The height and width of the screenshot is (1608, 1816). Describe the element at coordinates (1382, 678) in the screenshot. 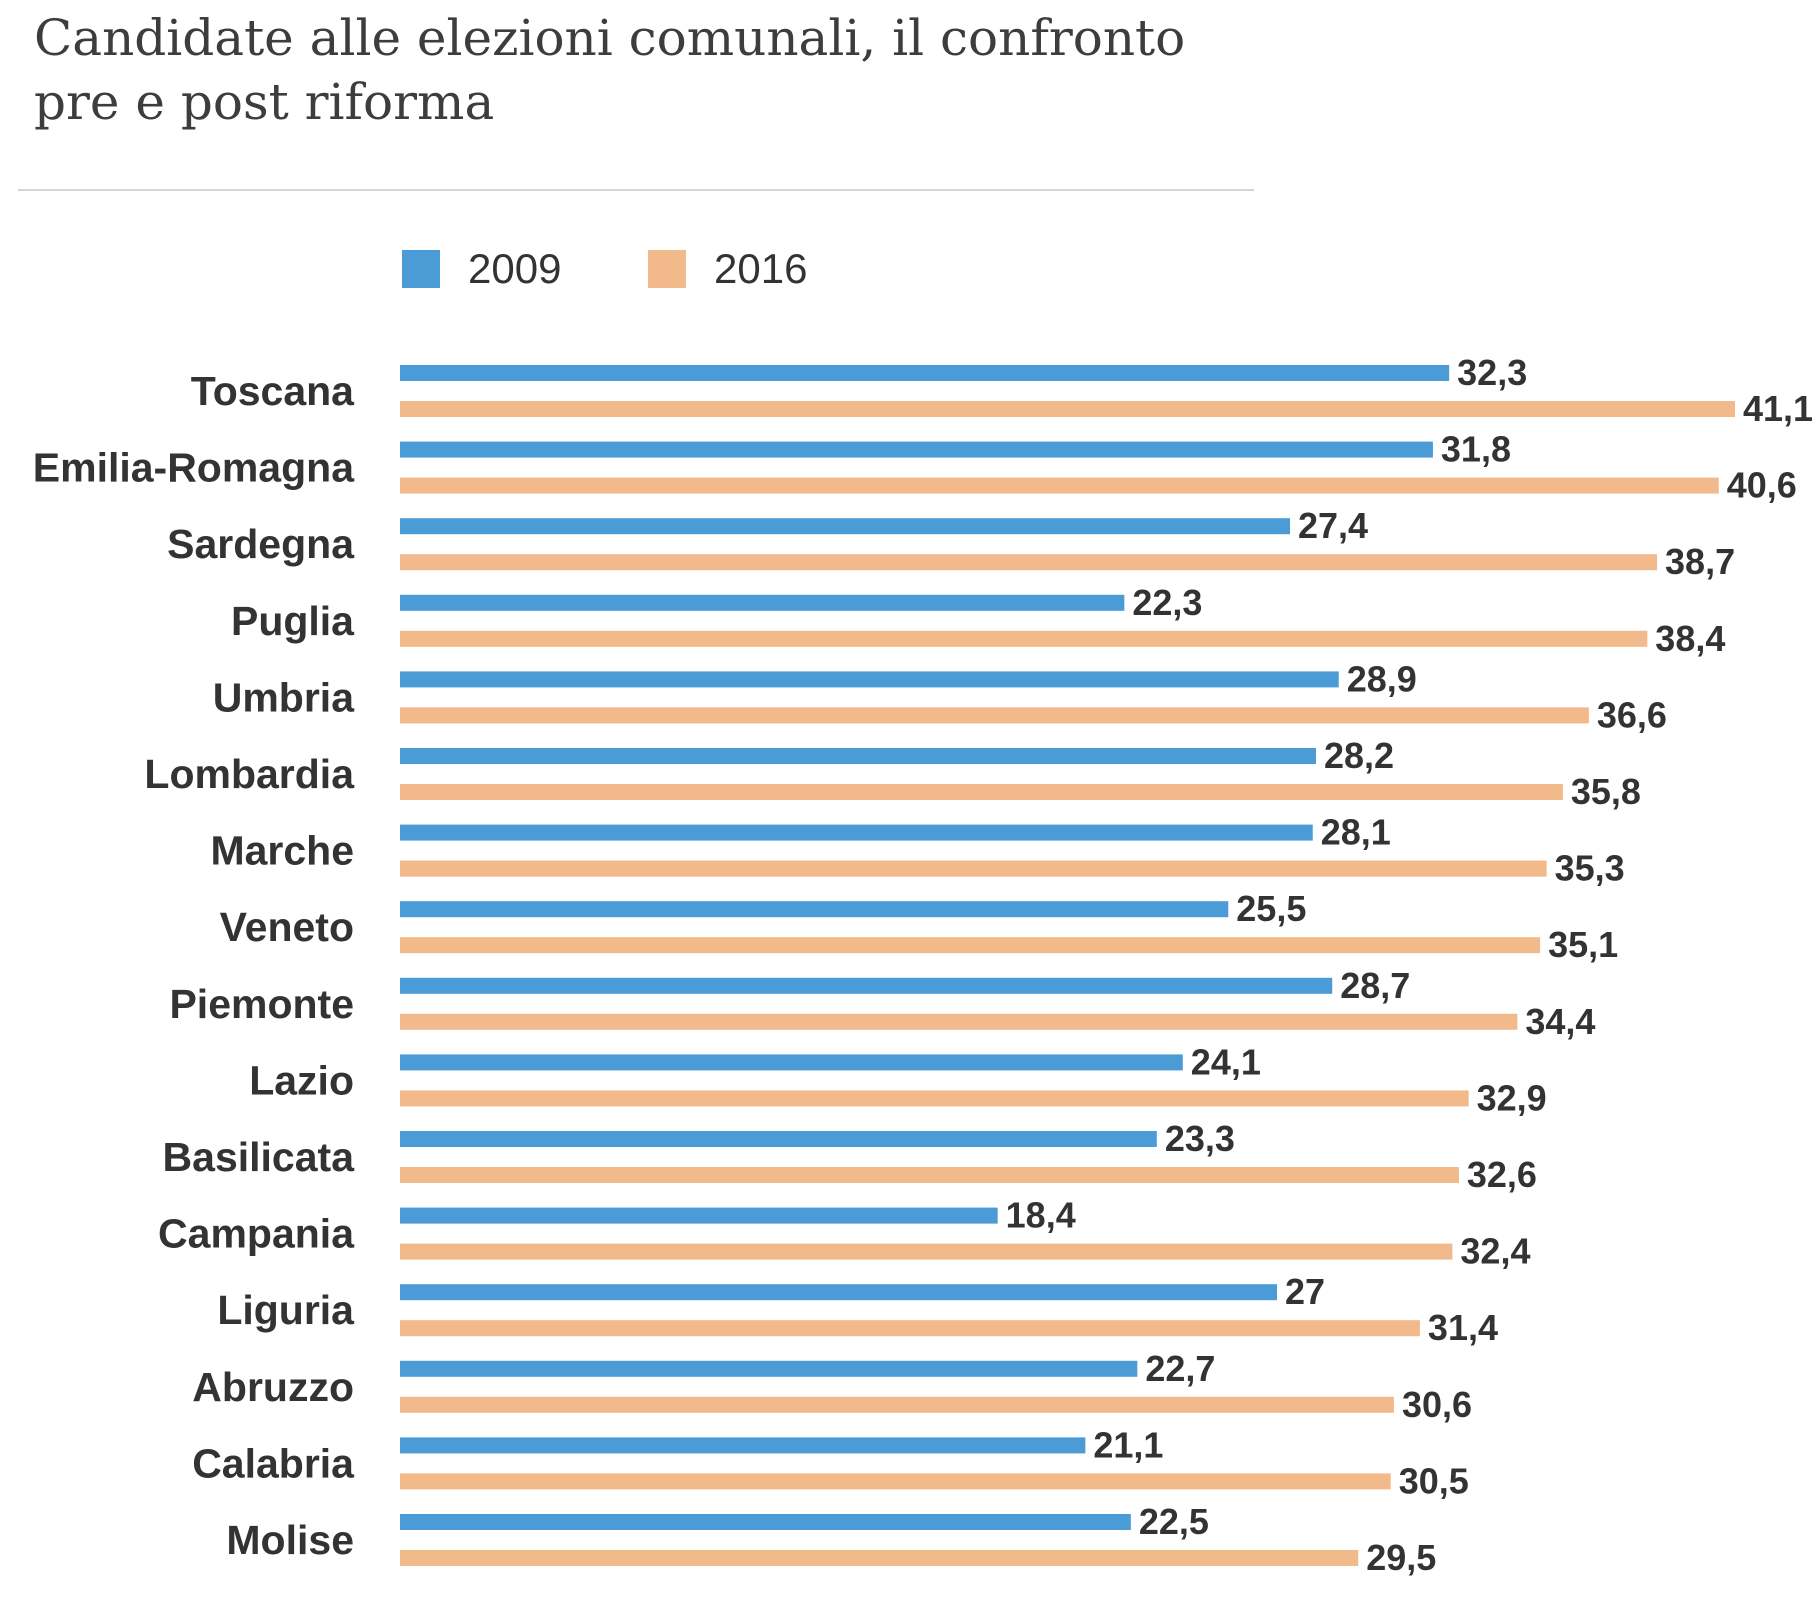

I see `value-label-2009: 28,9` at that location.